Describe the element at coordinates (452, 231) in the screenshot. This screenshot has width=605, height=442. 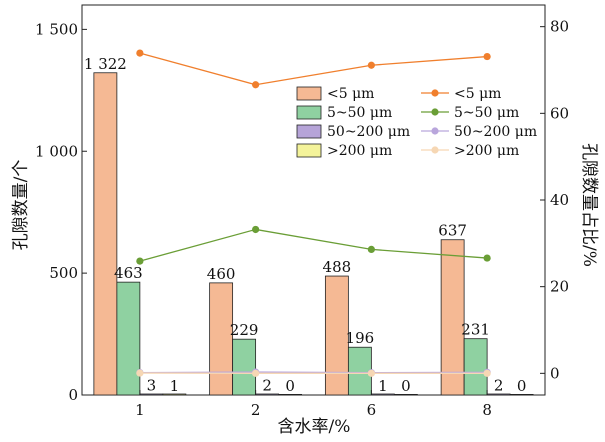
I see `bar-data-label: 637` at that location.